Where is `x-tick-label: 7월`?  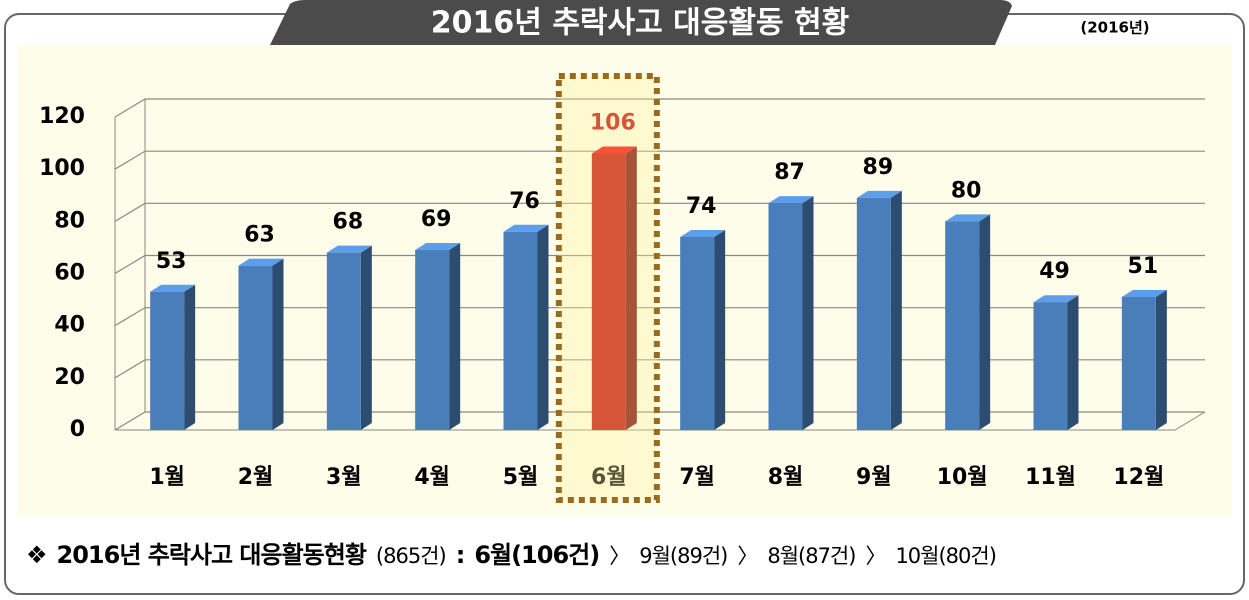
x-tick-label: 7월 is located at coordinates (697, 477).